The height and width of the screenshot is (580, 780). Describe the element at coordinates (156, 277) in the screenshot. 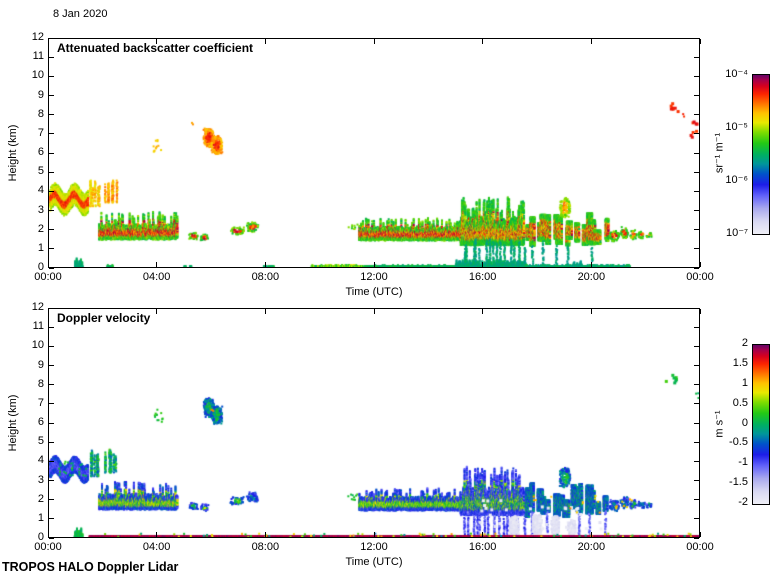

I see `x-tick-label: 04:00` at that location.